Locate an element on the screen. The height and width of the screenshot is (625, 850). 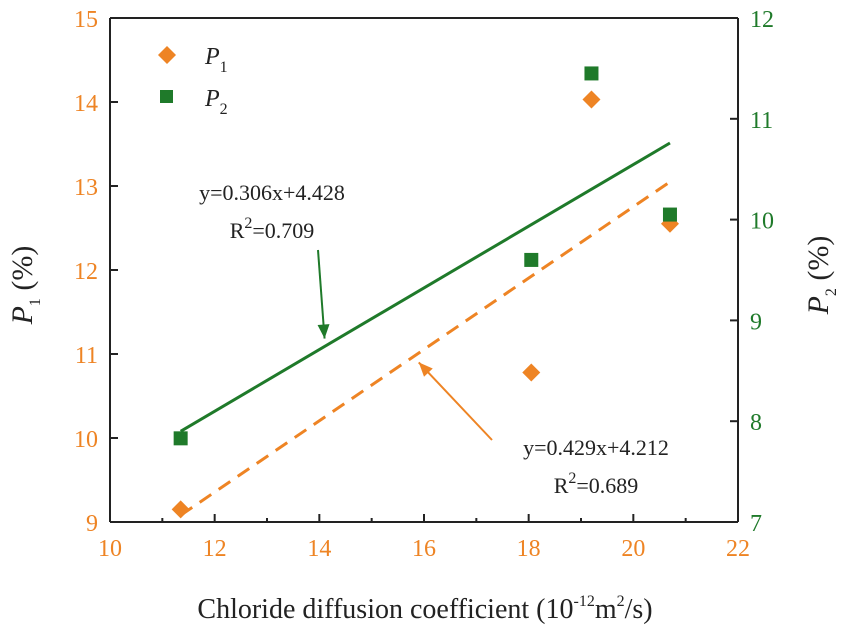
fit-arrow-p1 is located at coordinates (455, 401).